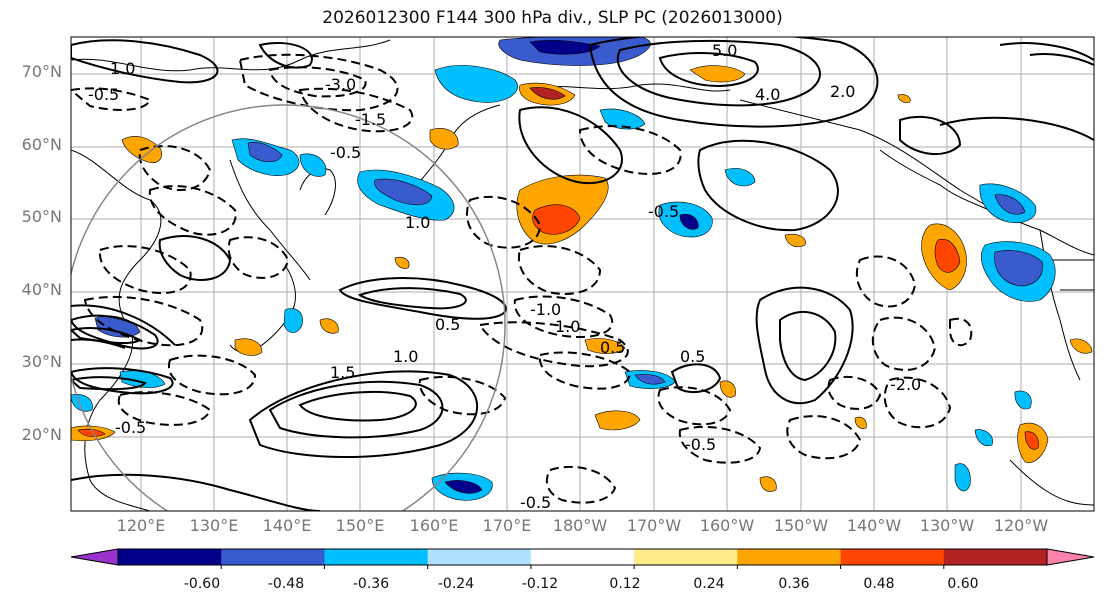  I want to click on lon-label: 150°W, so click(801, 525).